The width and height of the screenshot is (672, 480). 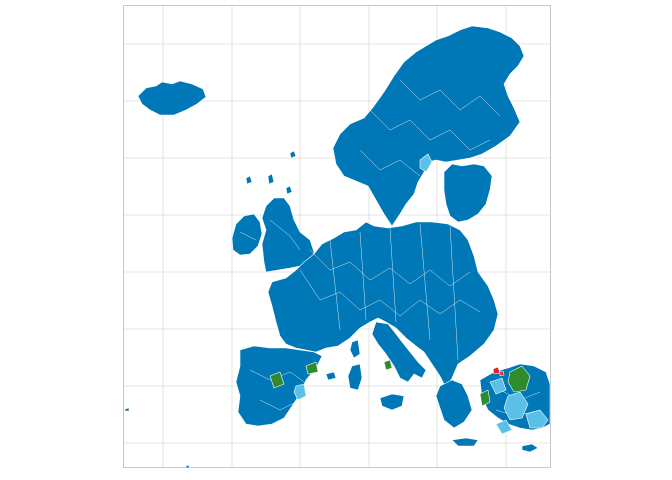 I want to click on cyprus, so click(x=530, y=448).